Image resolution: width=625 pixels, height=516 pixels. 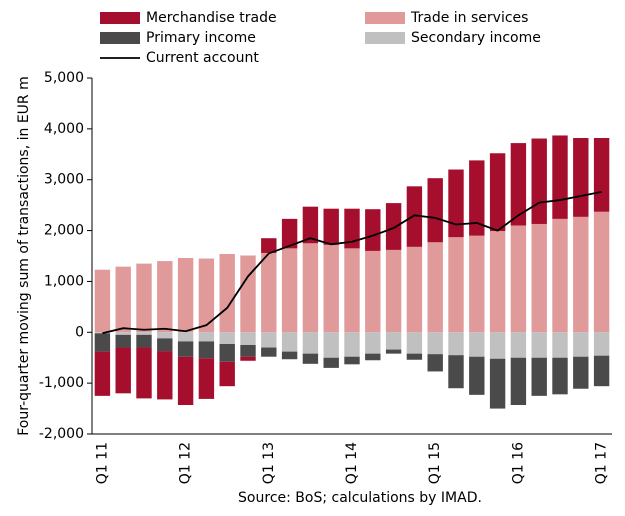 What do you see at coordinates (64, 129) in the screenshot?
I see `y-tick-label: 4,000` at bounding box center [64, 129].